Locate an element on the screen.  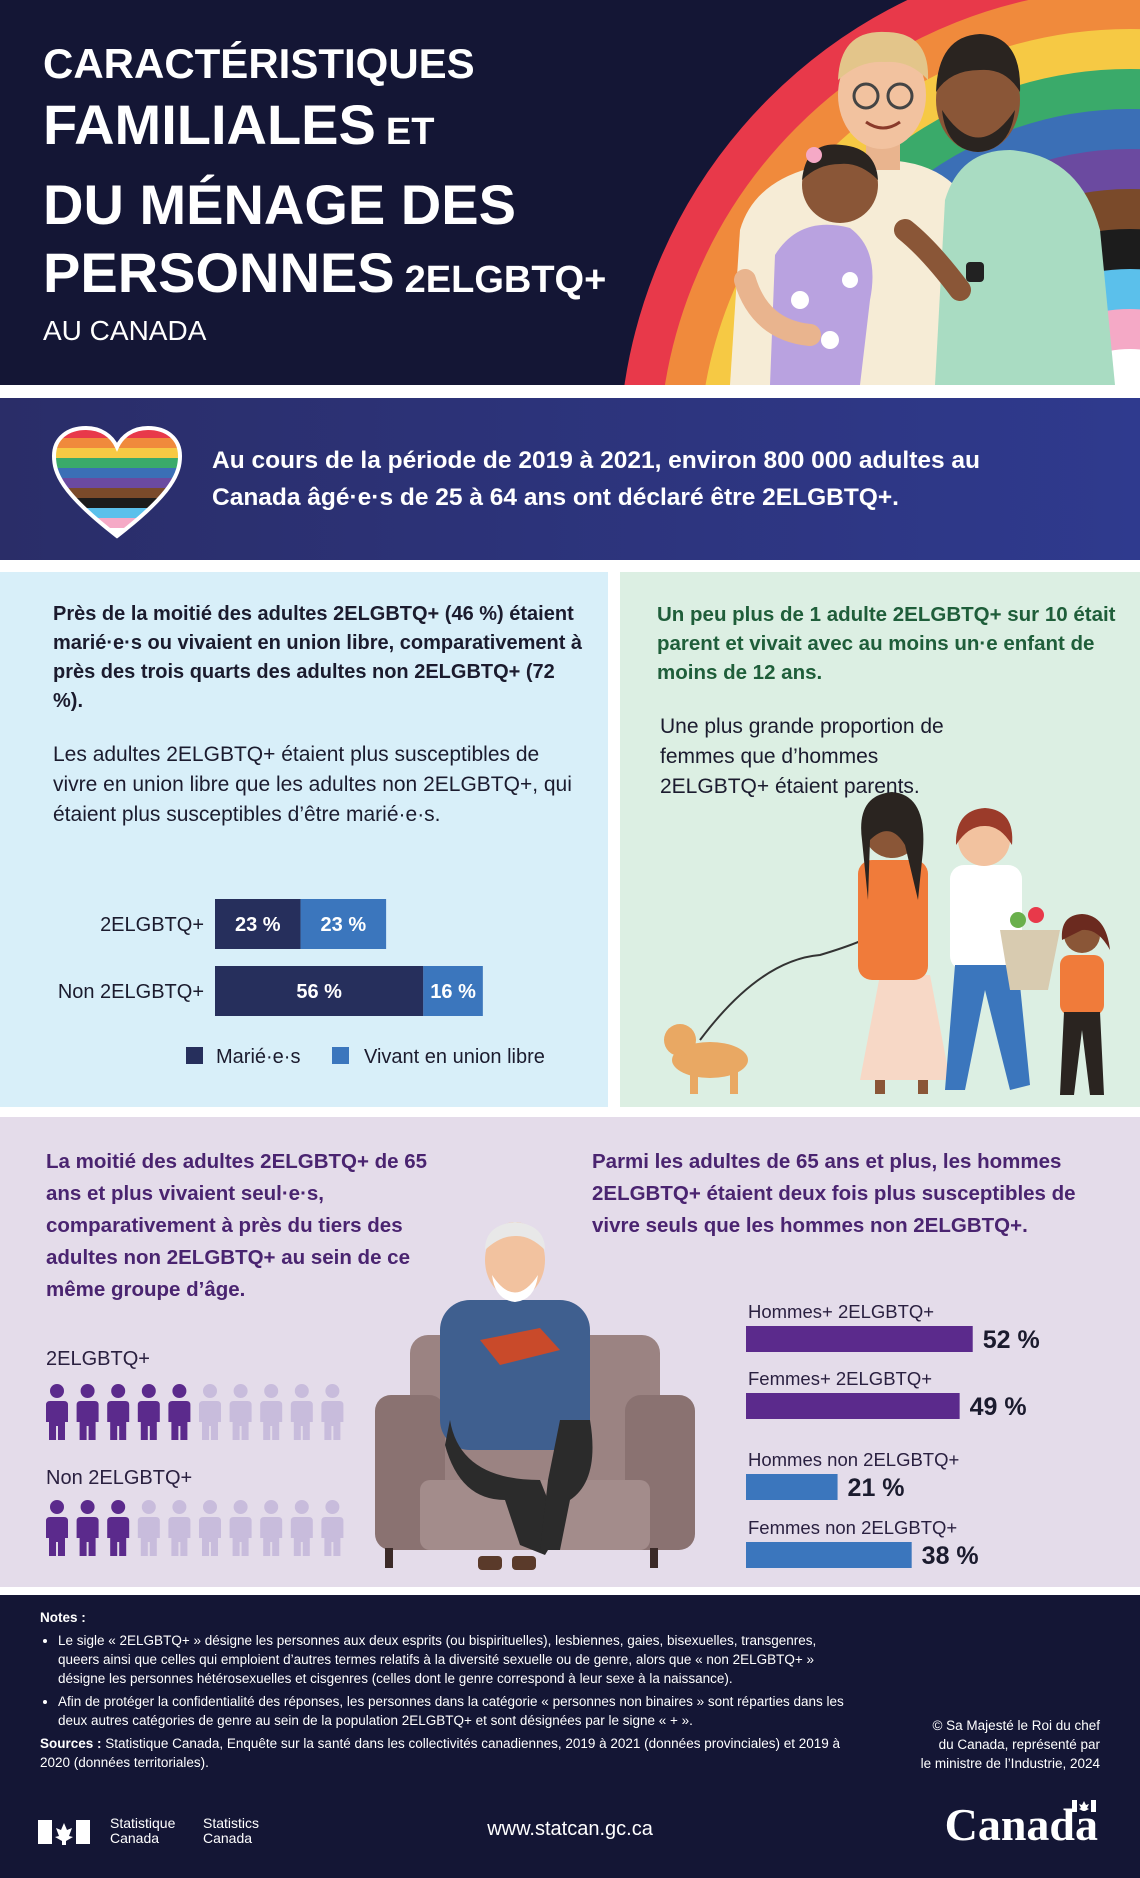
category-label: Non 2ELGBTQ+ is located at coordinates (119, 1478).